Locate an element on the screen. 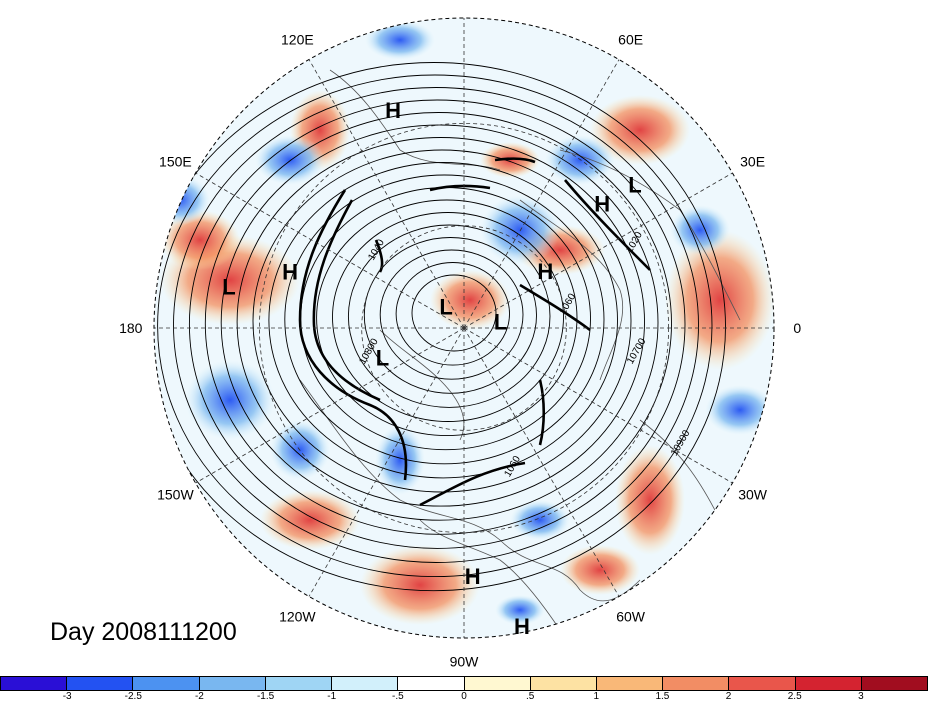 The width and height of the screenshot is (928, 704). lon-label-7: 120W is located at coordinates (297, 617).